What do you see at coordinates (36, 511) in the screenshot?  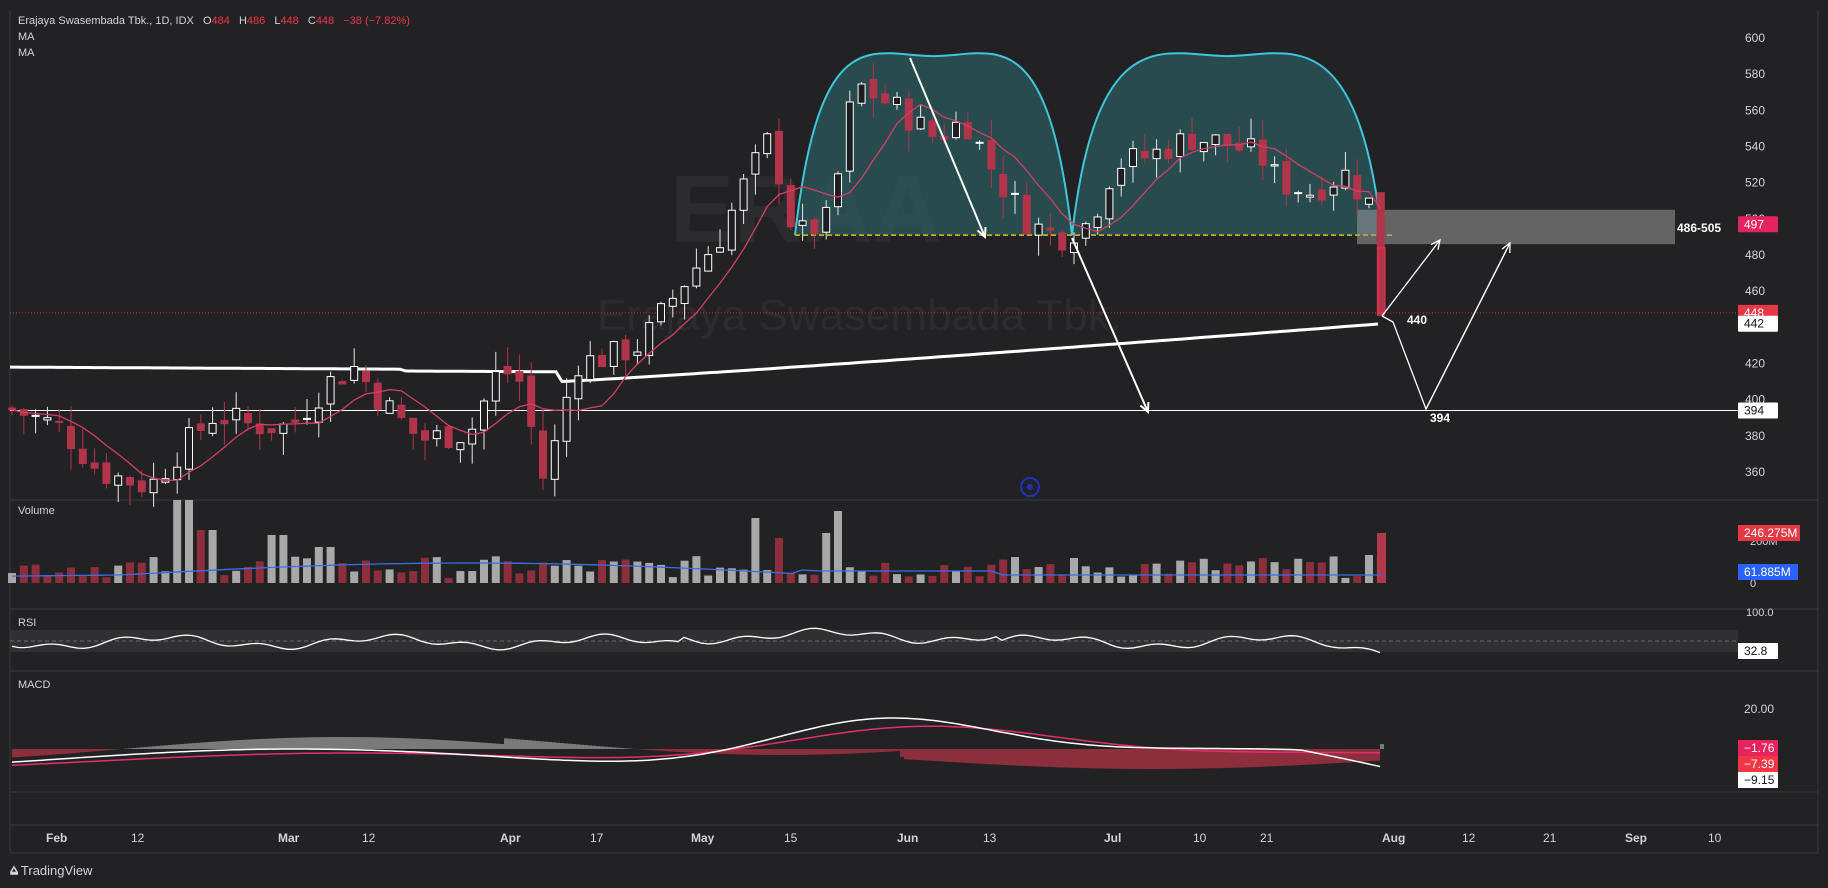 I see `volume-pane-label: Volume` at bounding box center [36, 511].